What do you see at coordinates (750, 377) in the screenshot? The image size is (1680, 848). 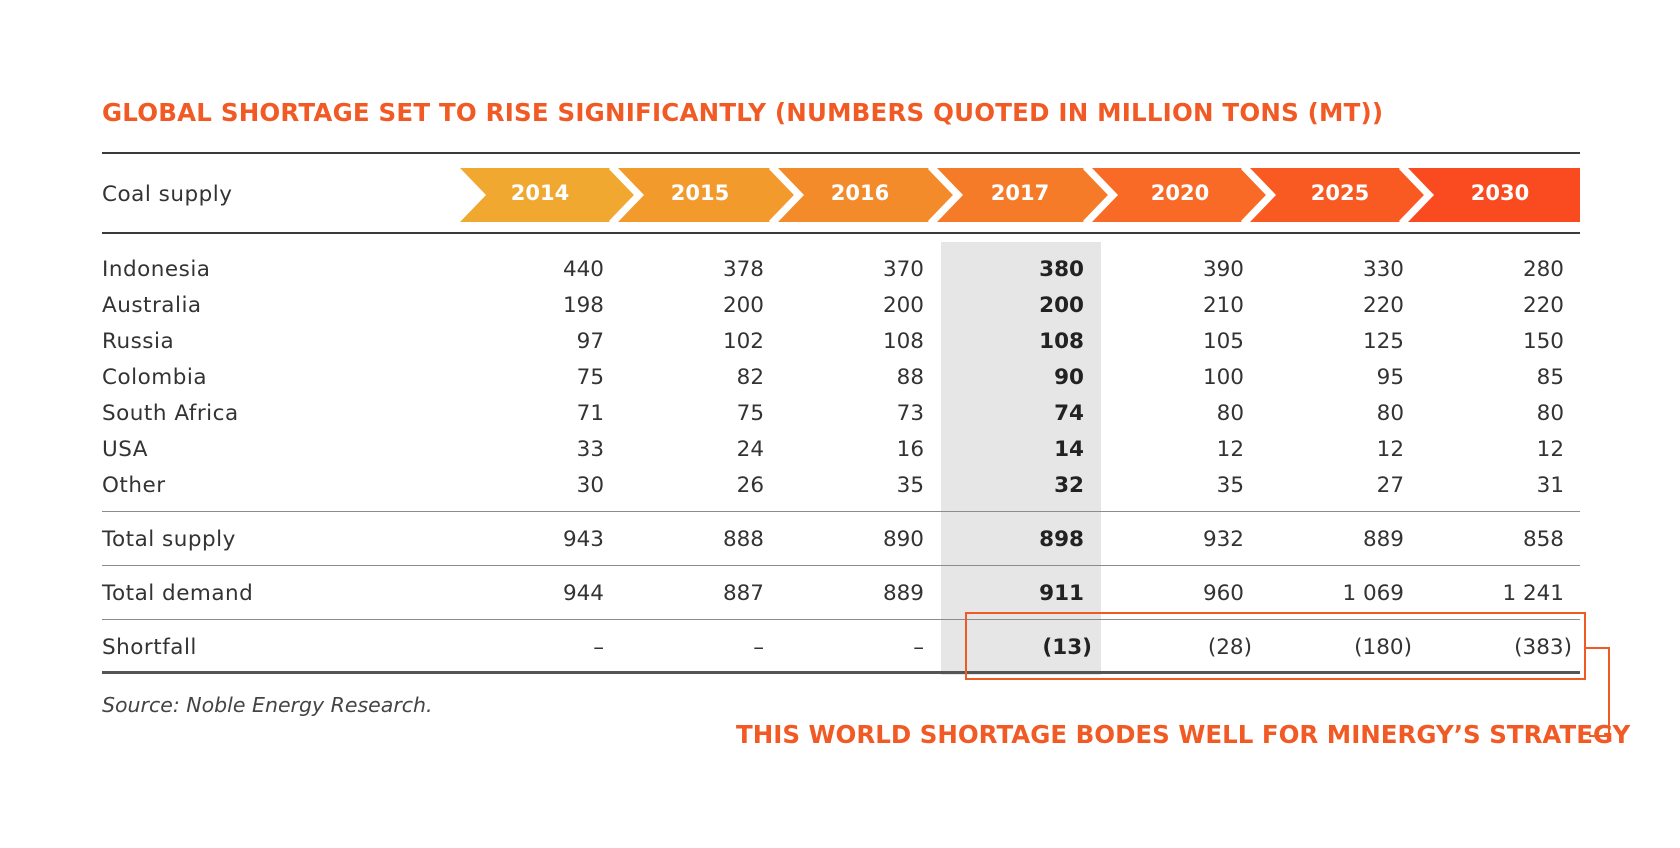 I see `cell-colombia-2015: 82` at bounding box center [750, 377].